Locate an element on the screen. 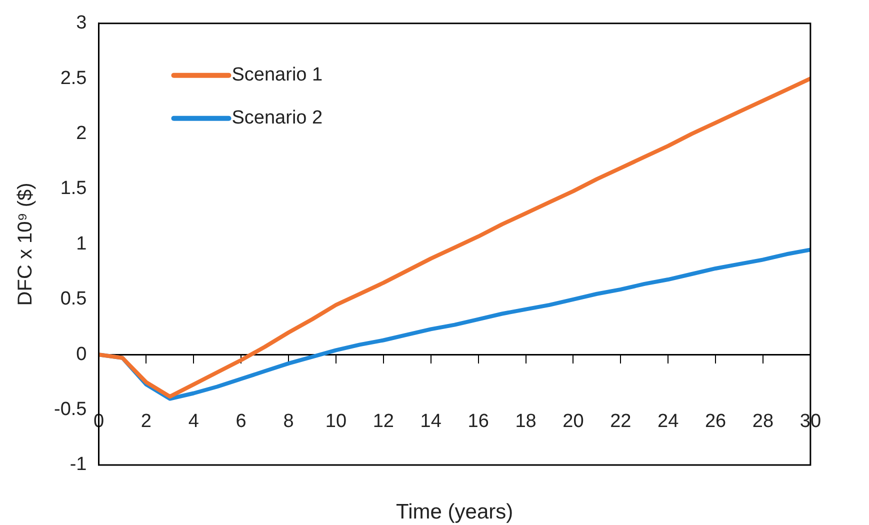 Image resolution: width=869 pixels, height=525 pixels. y-tick-label: 1 is located at coordinates (81, 243).